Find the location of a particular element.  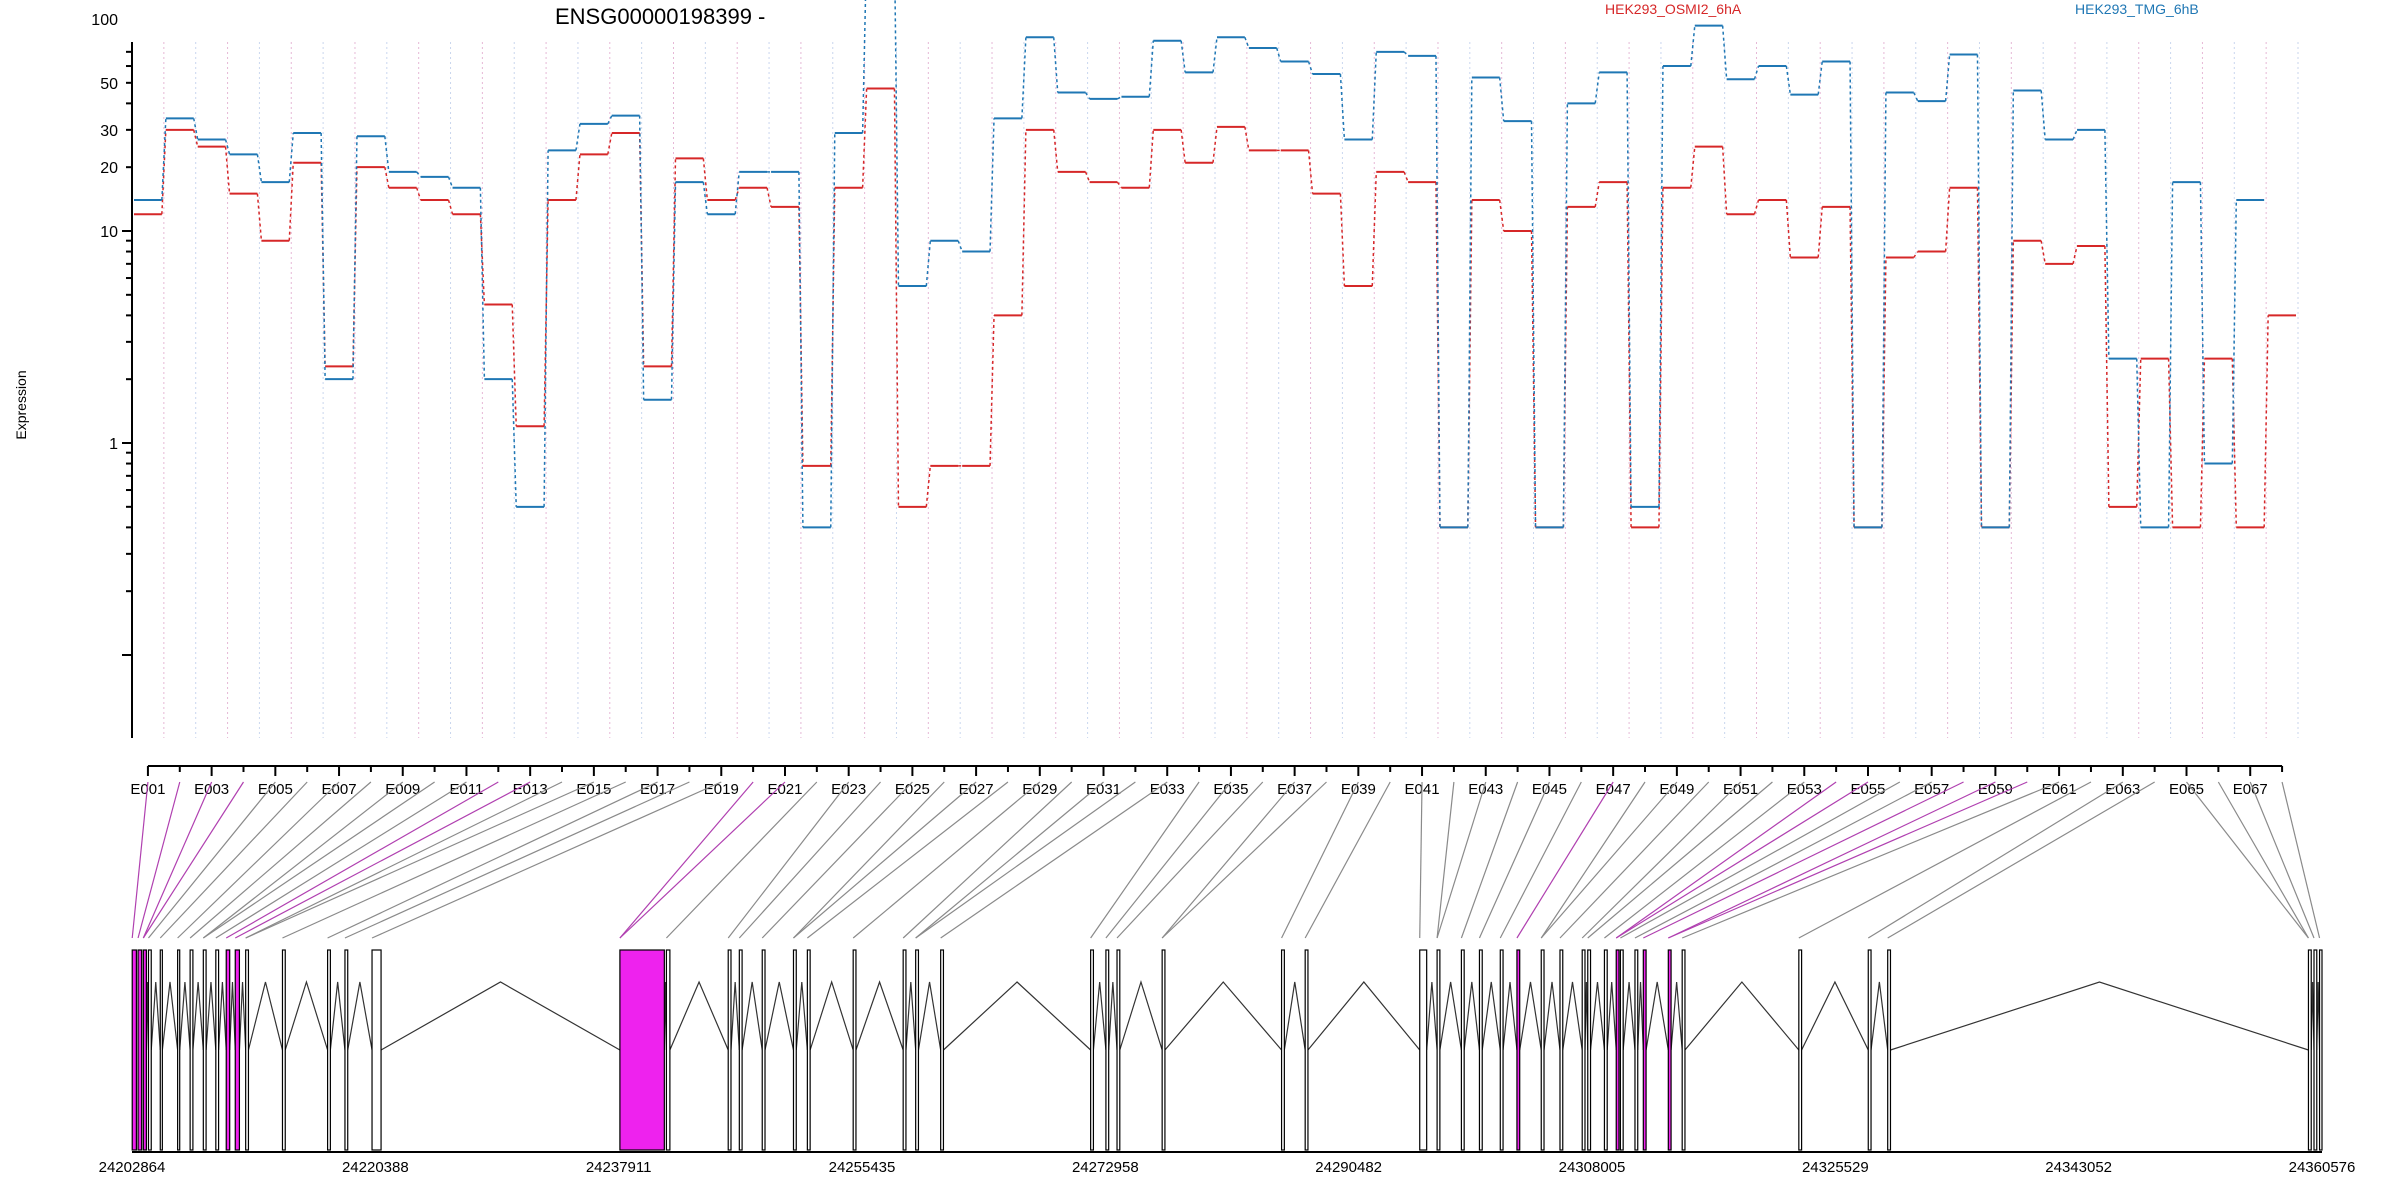

genome-tick-label: 24255435 is located at coordinates (862, 1167).